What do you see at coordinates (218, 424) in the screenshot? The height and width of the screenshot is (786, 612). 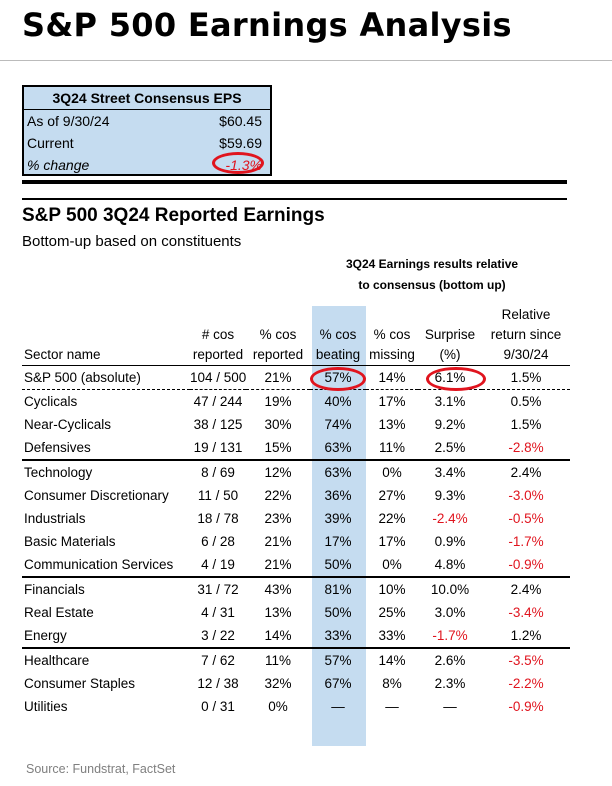 I see `table-cell-reported: 38 / 125` at bounding box center [218, 424].